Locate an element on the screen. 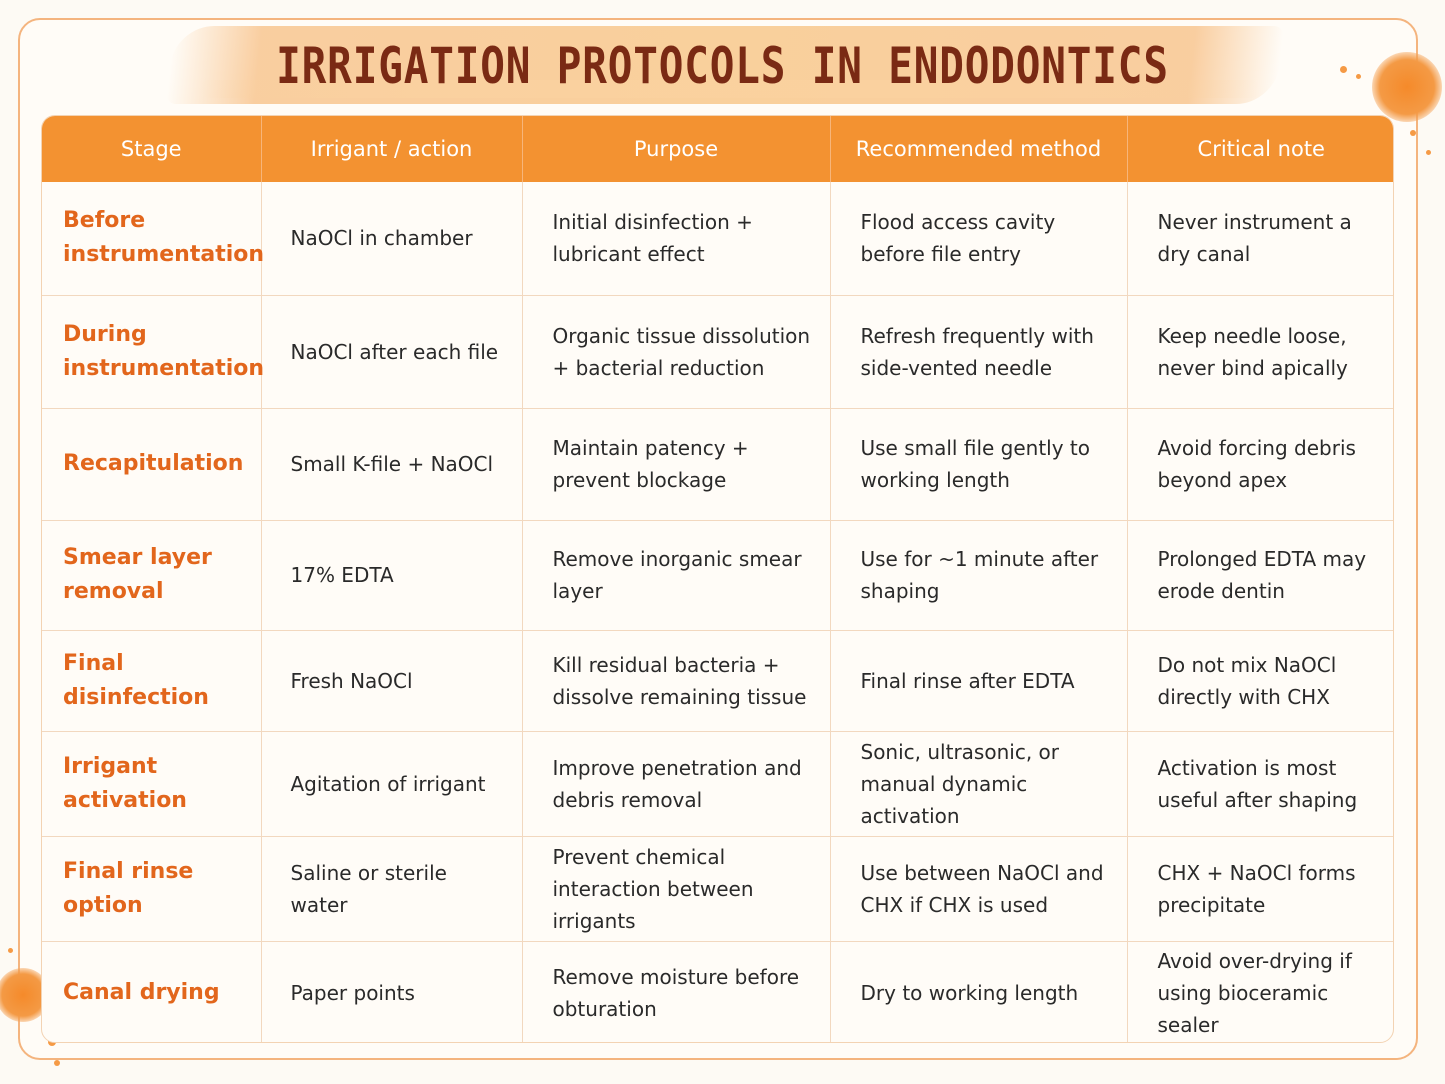 This screenshot has width=1445, height=1084. title-brush-stroke-lower is located at coordinates (730, 89).